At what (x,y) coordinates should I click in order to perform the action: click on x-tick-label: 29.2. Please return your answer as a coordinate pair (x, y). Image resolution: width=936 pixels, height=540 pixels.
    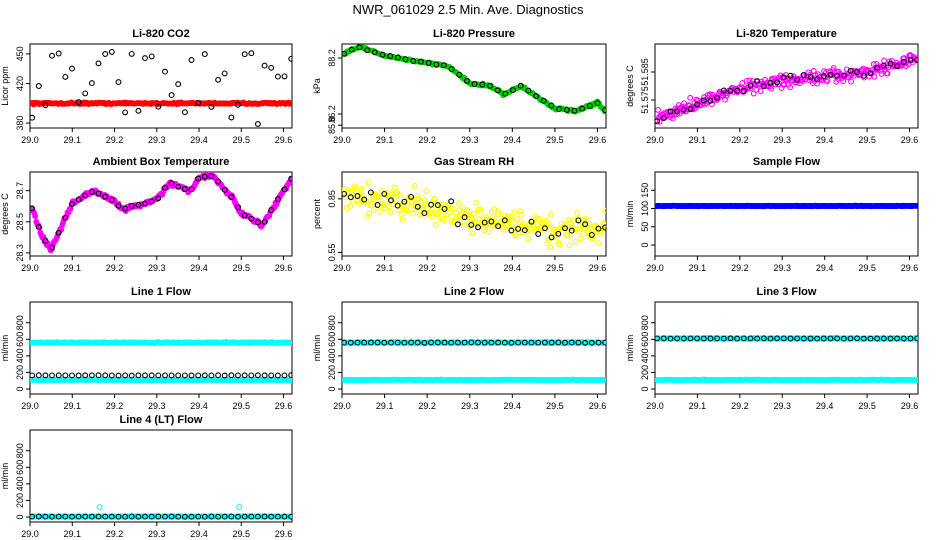
    Looking at the image, I should click on (115, 268).